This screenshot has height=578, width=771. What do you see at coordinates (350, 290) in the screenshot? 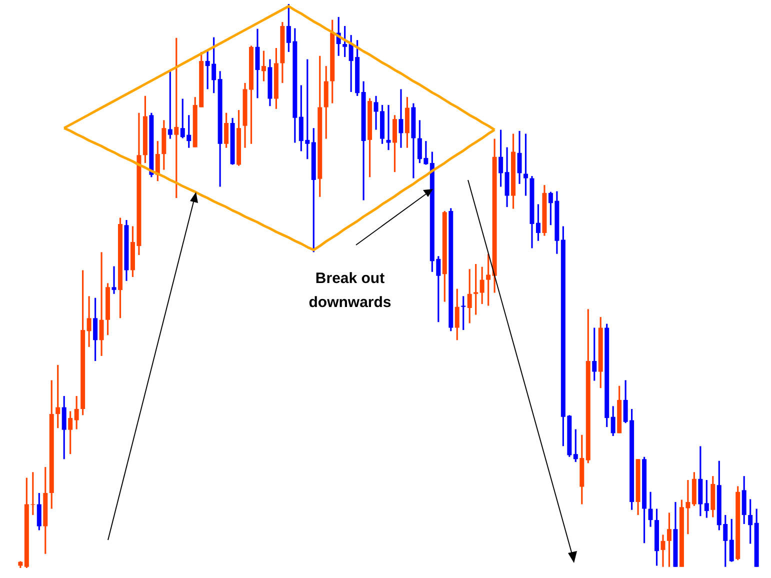
I see `annotation: Break out downwards` at bounding box center [350, 290].